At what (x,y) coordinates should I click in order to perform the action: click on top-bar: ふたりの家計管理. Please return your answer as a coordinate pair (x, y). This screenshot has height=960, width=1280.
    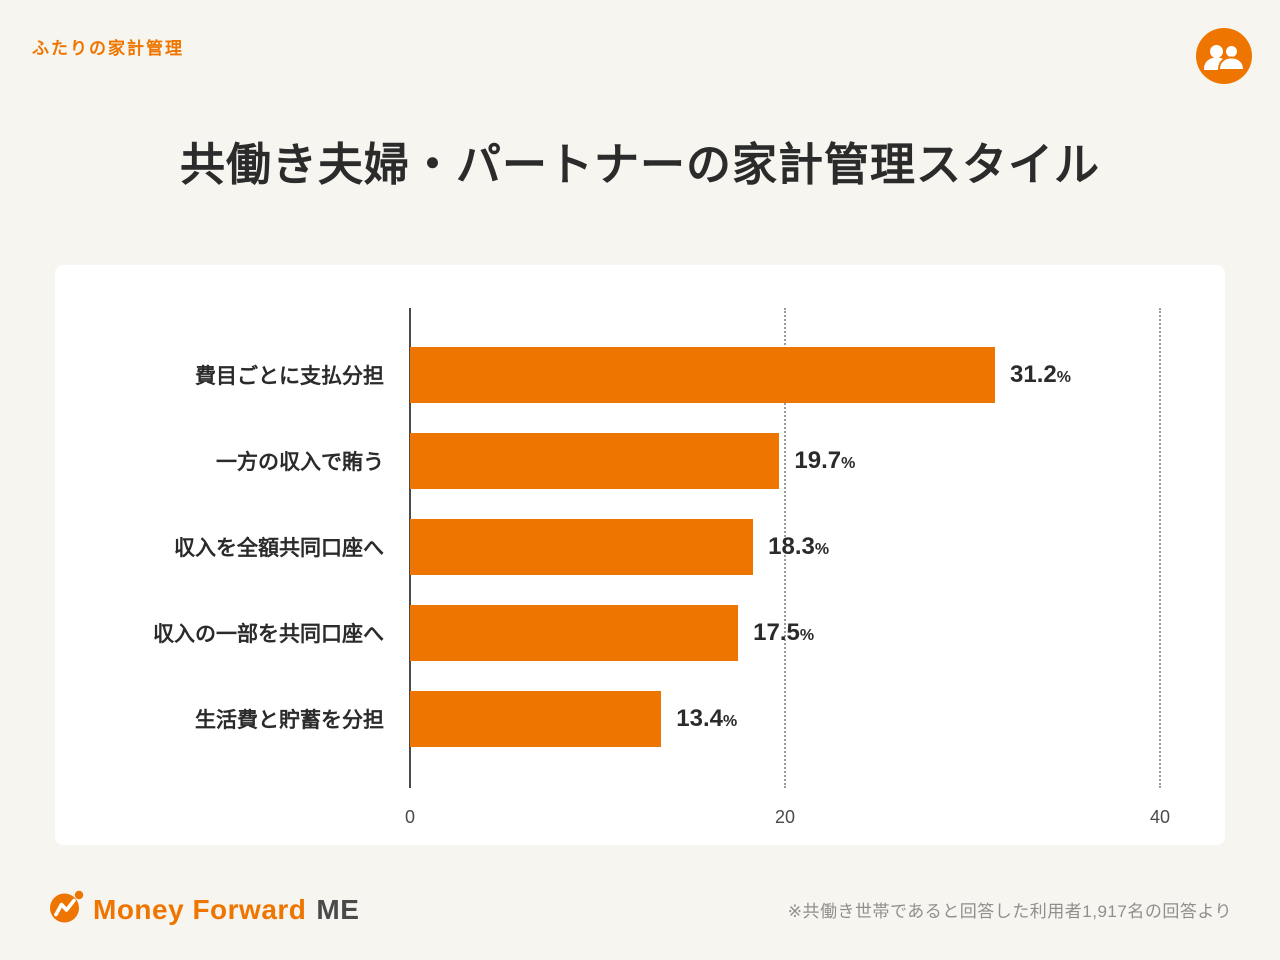
    Looking at the image, I should click on (640, 42).